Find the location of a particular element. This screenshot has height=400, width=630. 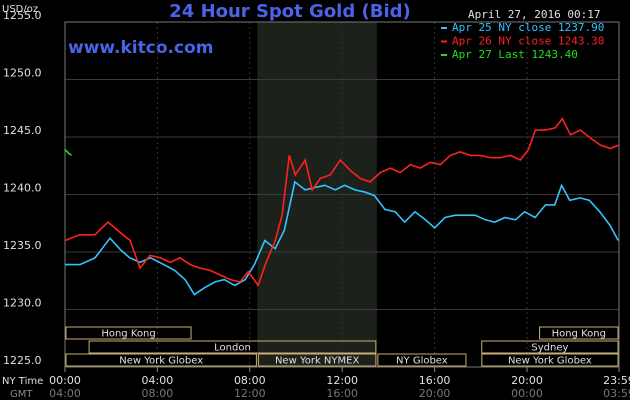

y-tick-label: 1230.0 is located at coordinates (22, 303).